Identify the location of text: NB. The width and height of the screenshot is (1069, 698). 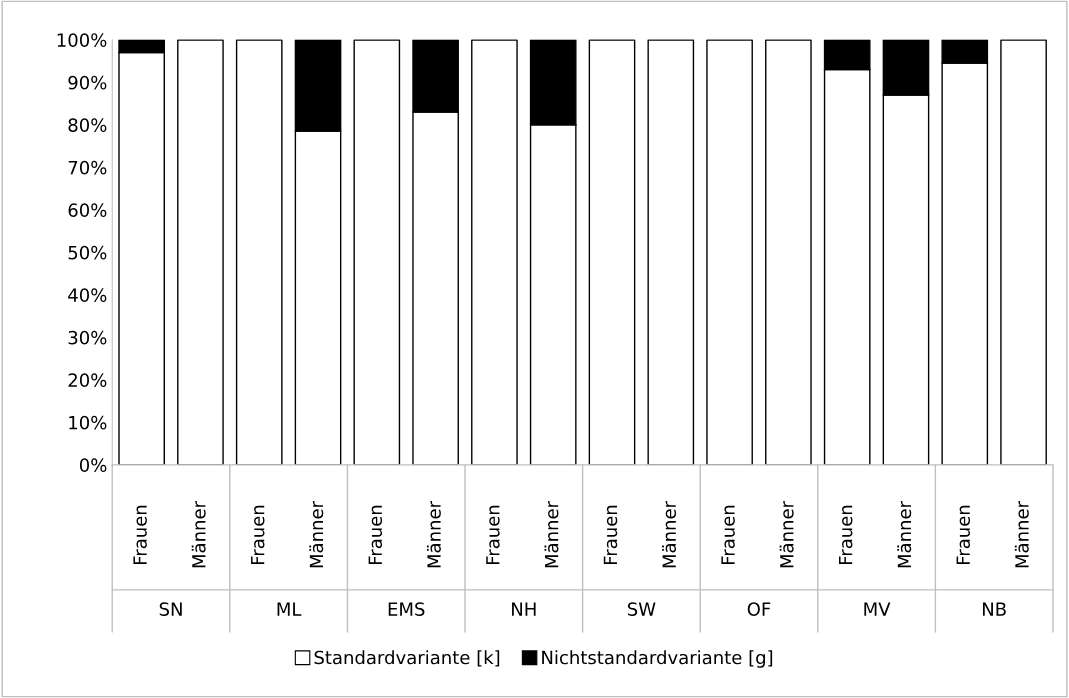
(994, 609).